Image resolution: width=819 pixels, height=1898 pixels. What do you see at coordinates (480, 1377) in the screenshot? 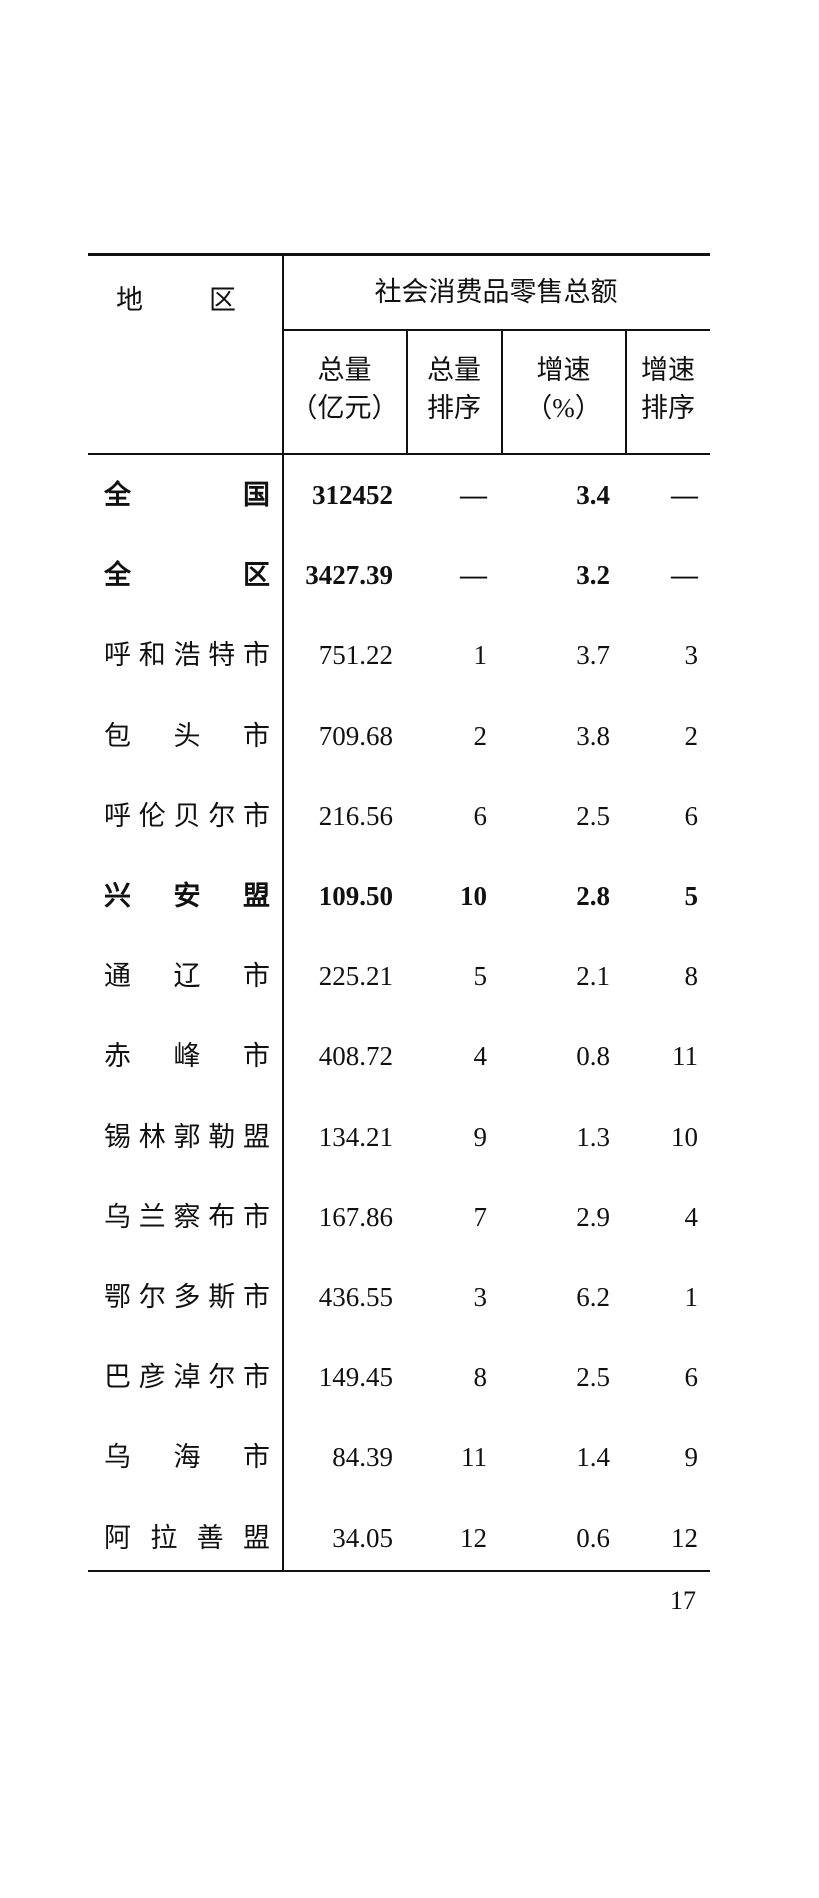
I see `total-rank: 8` at bounding box center [480, 1377].